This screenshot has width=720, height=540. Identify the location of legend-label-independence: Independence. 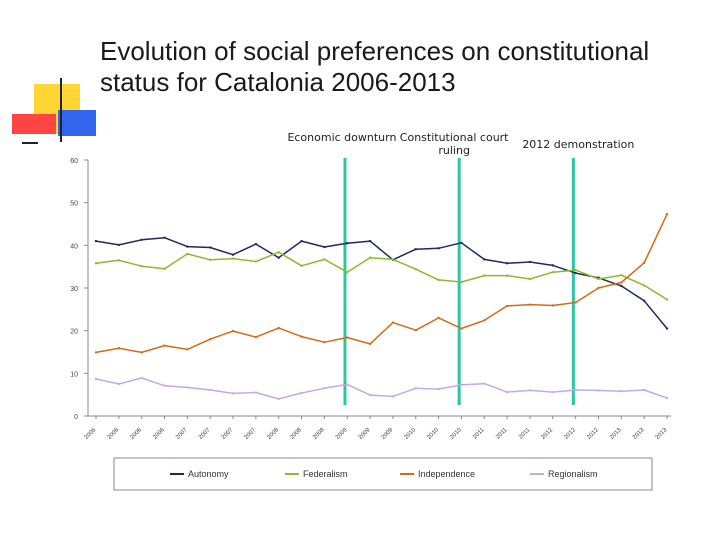
(446, 474).